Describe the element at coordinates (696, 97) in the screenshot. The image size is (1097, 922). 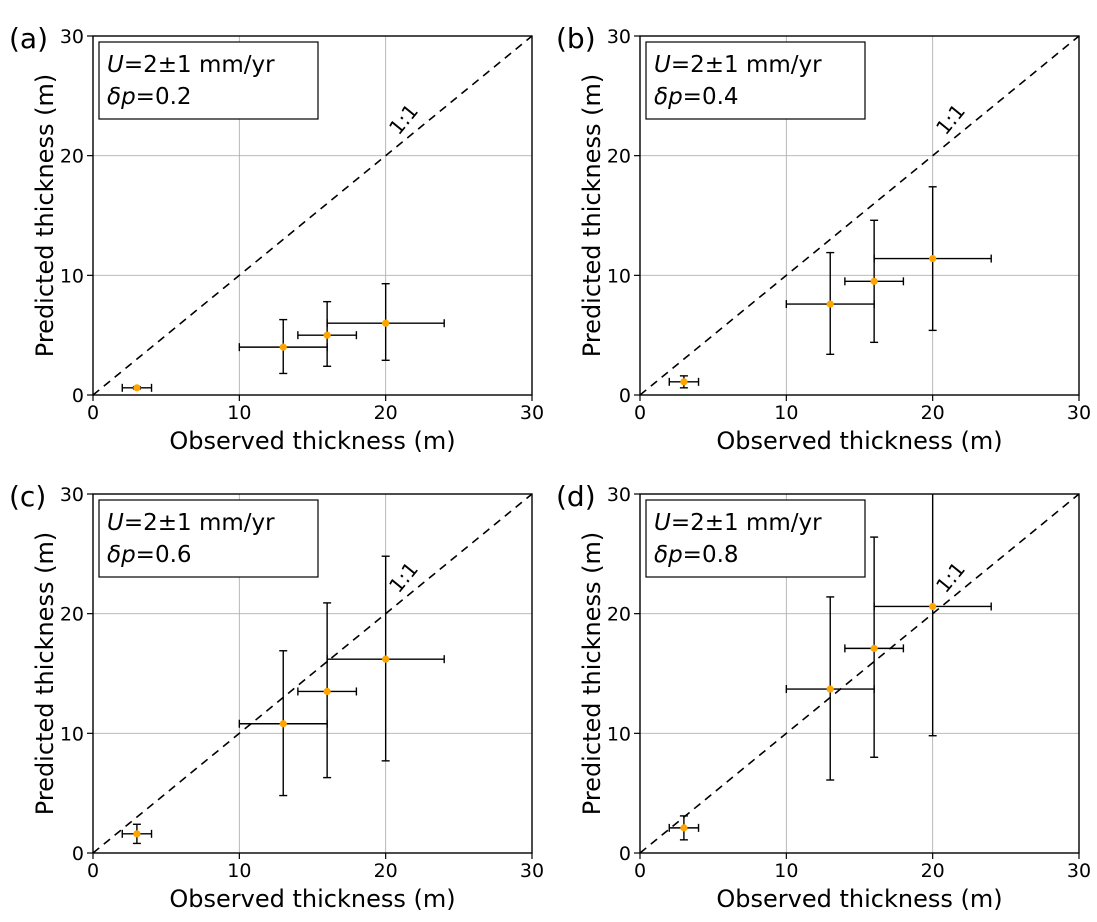
I see `annotation-line: δp=0.4` at that location.